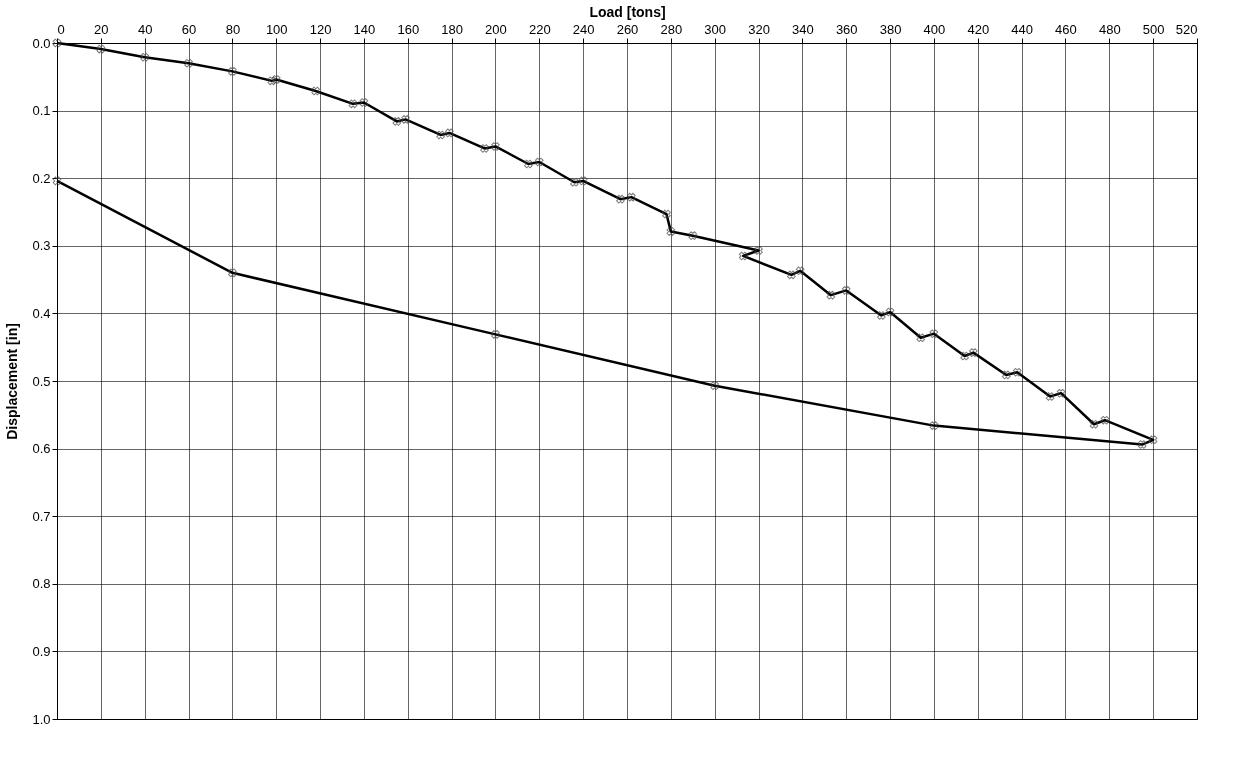 This screenshot has width=1252, height=760. I want to click on y-axis-title: Displacement [in], so click(12, 381).